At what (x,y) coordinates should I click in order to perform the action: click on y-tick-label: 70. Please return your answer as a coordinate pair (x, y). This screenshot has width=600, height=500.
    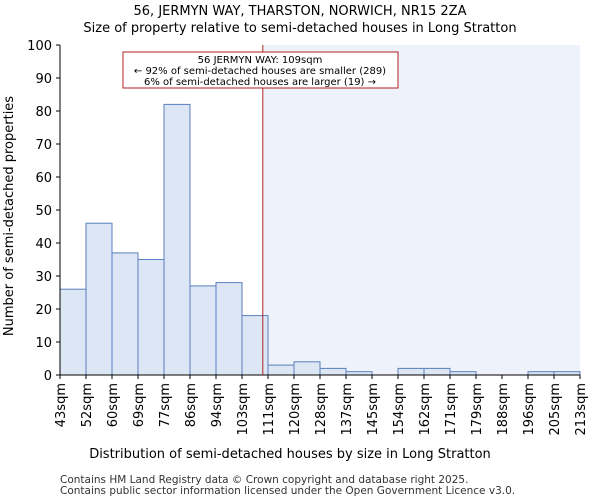
    Looking at the image, I should click on (43, 145).